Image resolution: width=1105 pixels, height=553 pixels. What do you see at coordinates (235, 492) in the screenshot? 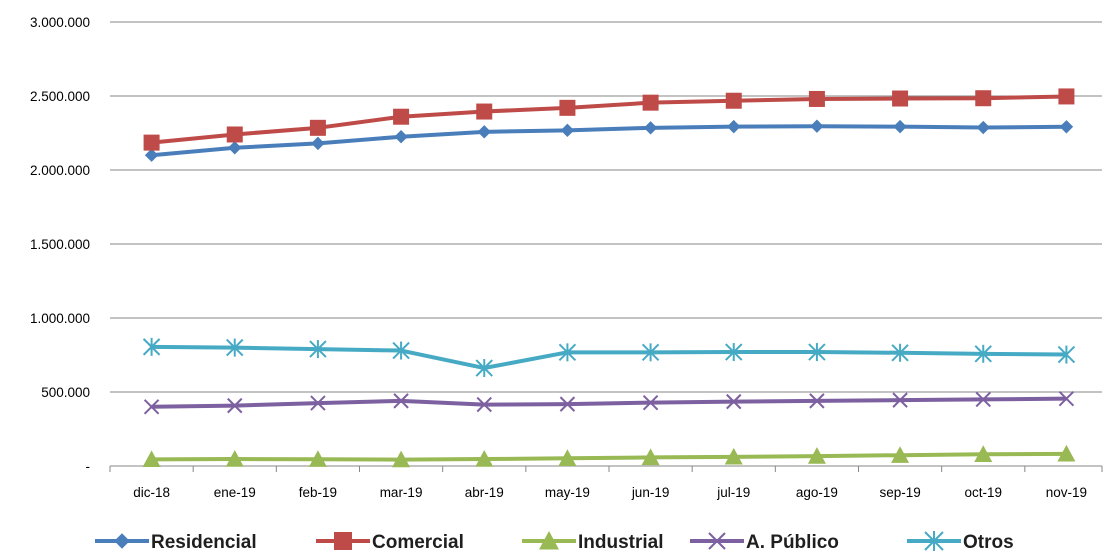
I see `x-tick-label: ene-19` at bounding box center [235, 492].